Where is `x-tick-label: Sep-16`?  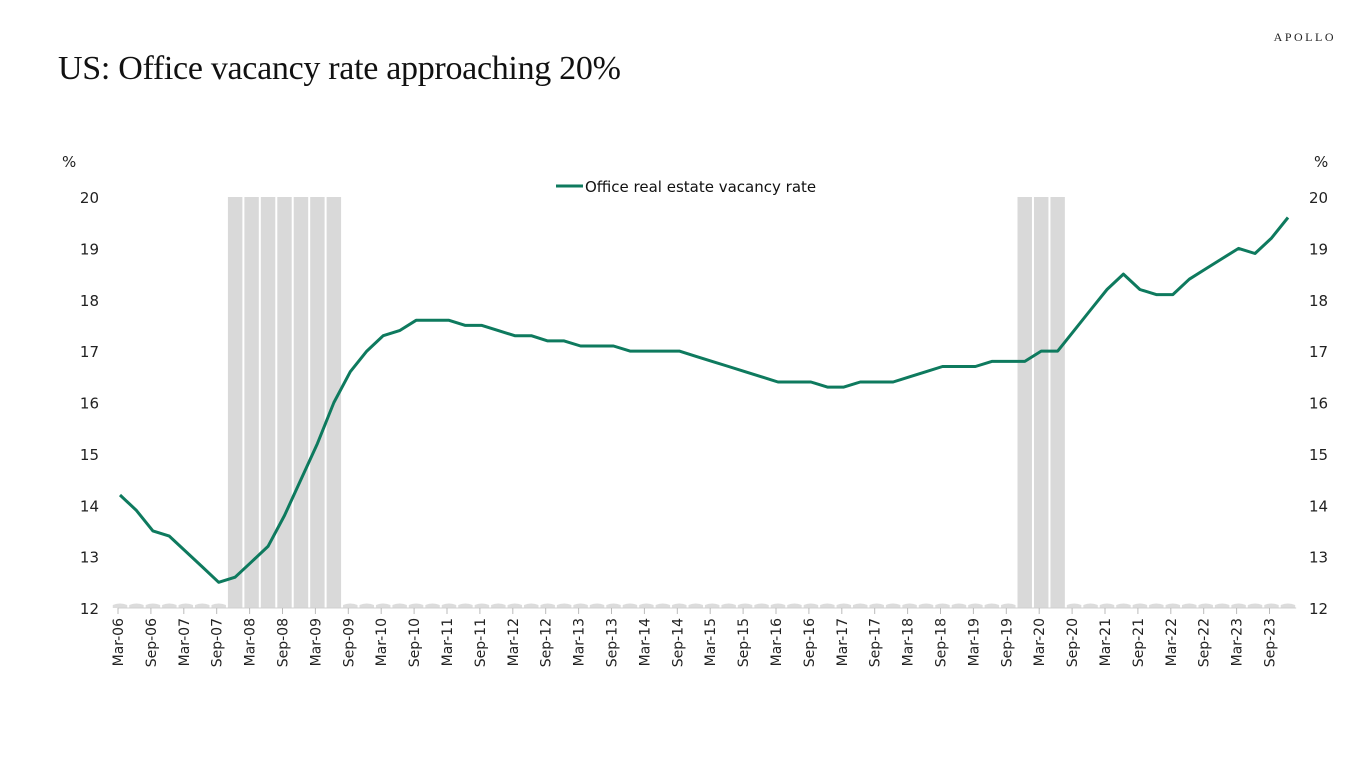 x-tick-label: Sep-16 is located at coordinates (810, 642).